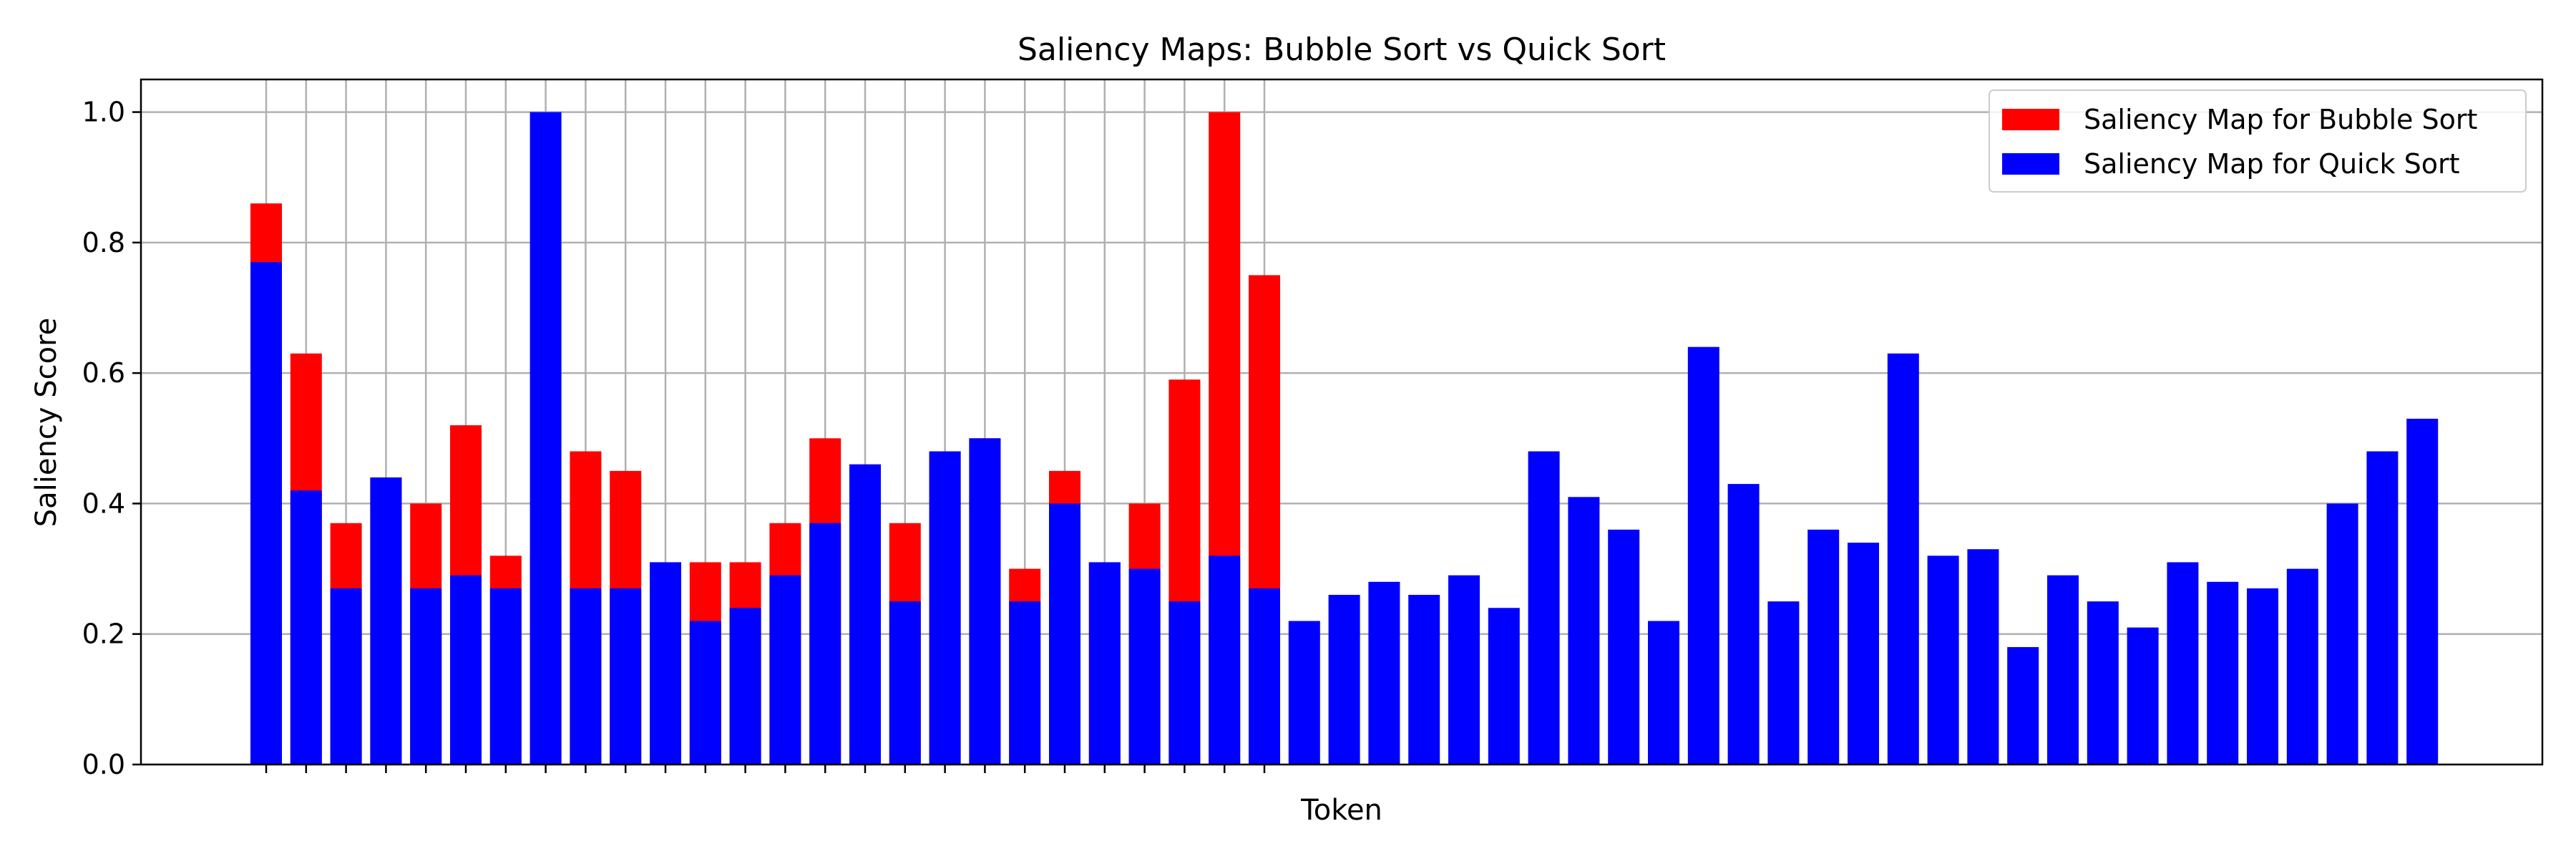 The image size is (2576, 859). Describe the element at coordinates (1342, 49) in the screenshot. I see `chart-title: Saliency Maps: Bubble Sort vs Quick Sort` at that location.